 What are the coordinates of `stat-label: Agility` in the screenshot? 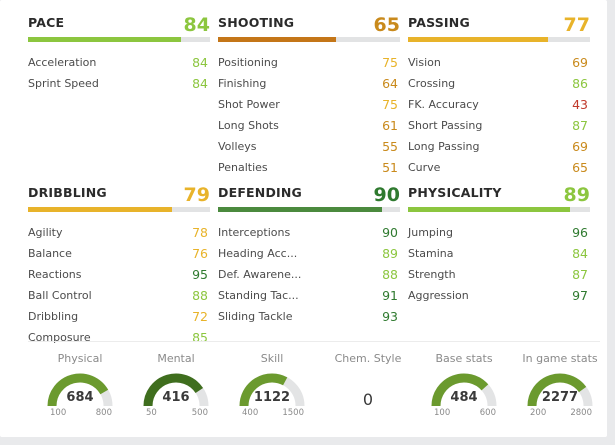 It's located at (45, 232).